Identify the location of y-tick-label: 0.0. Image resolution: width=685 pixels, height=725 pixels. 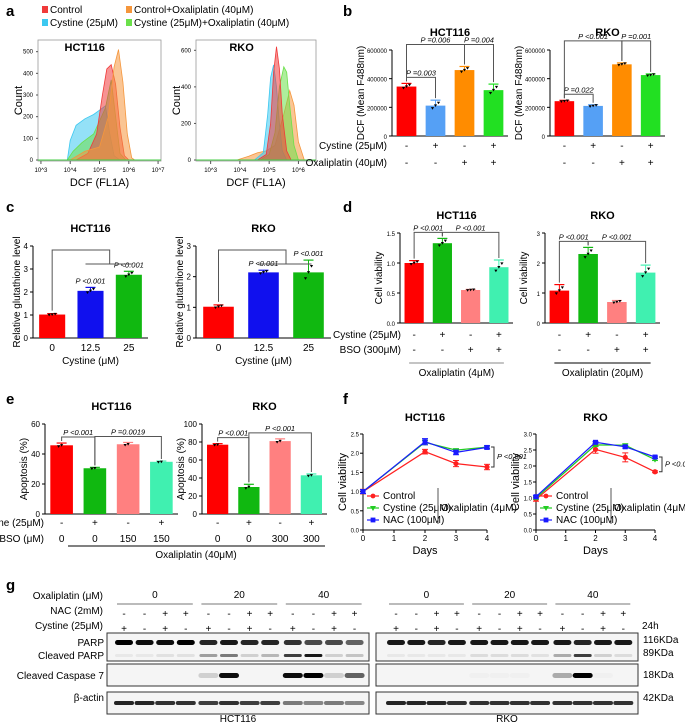
(355, 532).